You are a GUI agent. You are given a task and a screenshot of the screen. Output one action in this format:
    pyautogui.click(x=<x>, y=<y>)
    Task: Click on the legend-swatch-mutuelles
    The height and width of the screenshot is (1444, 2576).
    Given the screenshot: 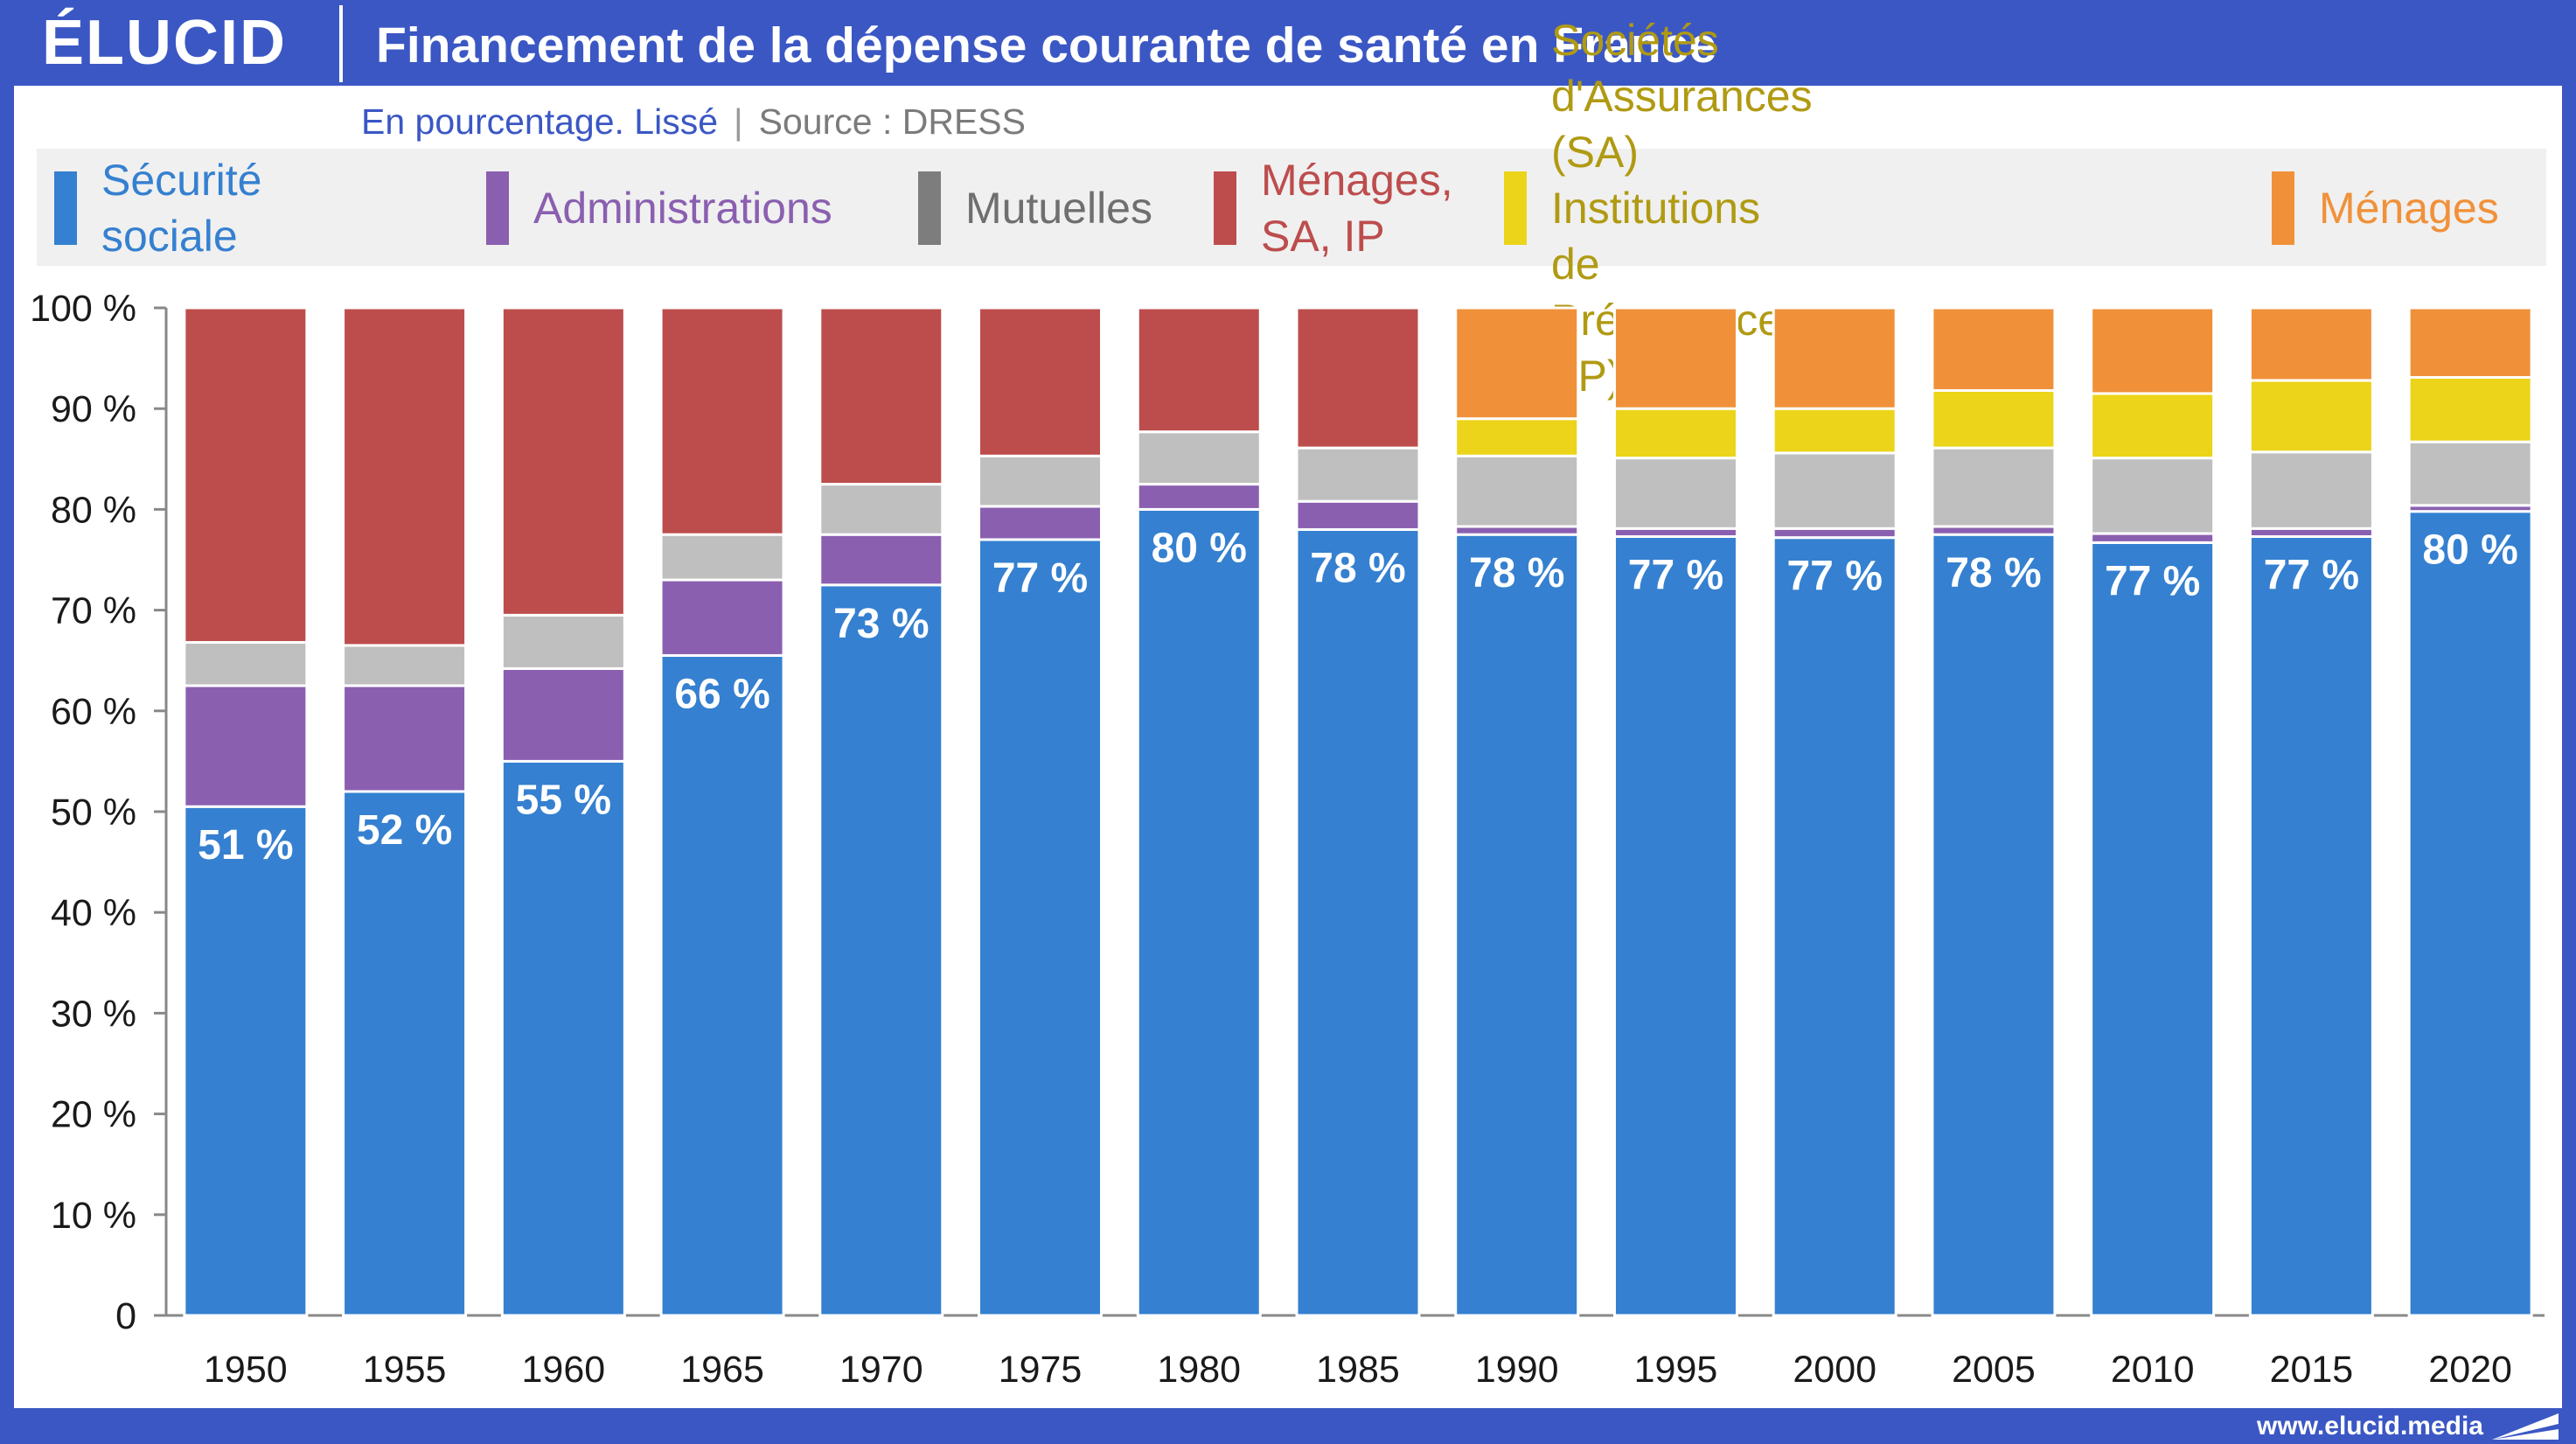 What is the action you would take?
    pyautogui.click(x=929, y=208)
    